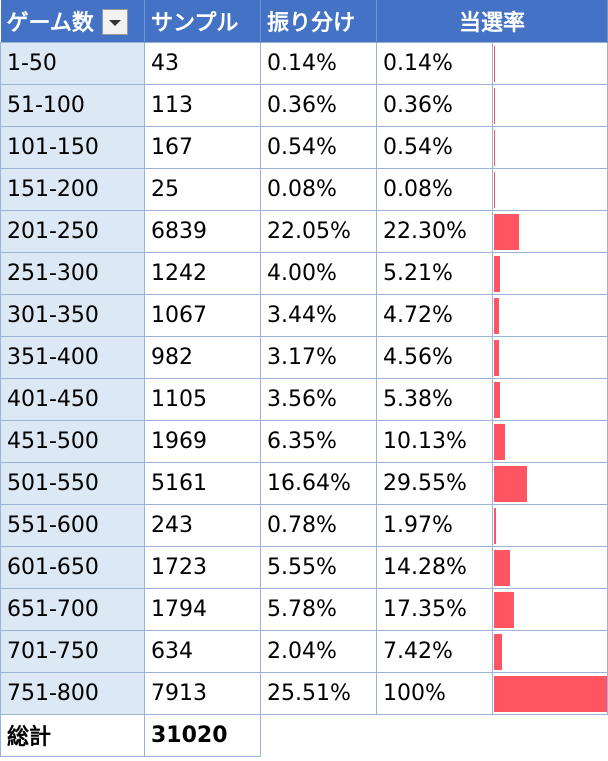 The width and height of the screenshot is (608, 761). Describe the element at coordinates (72, 651) in the screenshot. I see `game-range-cell: 701-750` at that location.